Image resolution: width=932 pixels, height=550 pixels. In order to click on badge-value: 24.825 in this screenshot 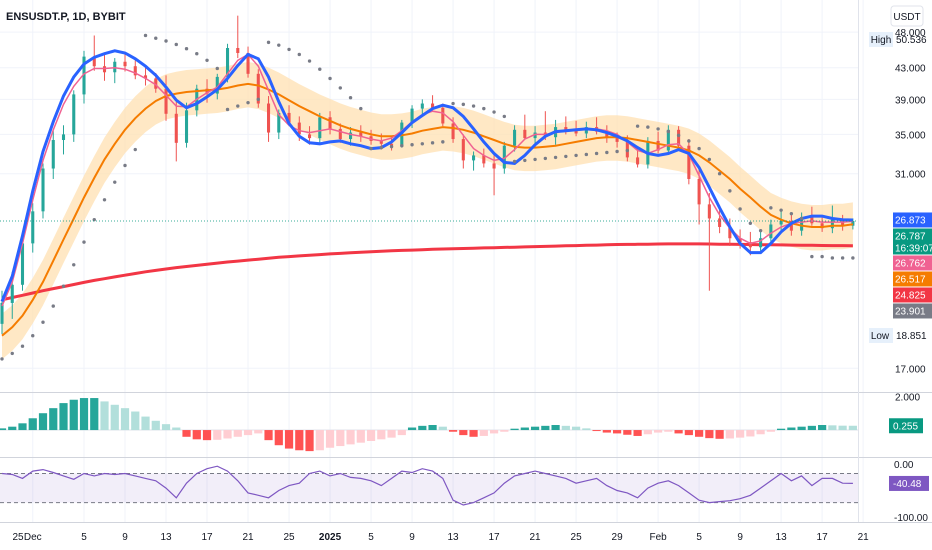, I will do `click(910, 295)`.